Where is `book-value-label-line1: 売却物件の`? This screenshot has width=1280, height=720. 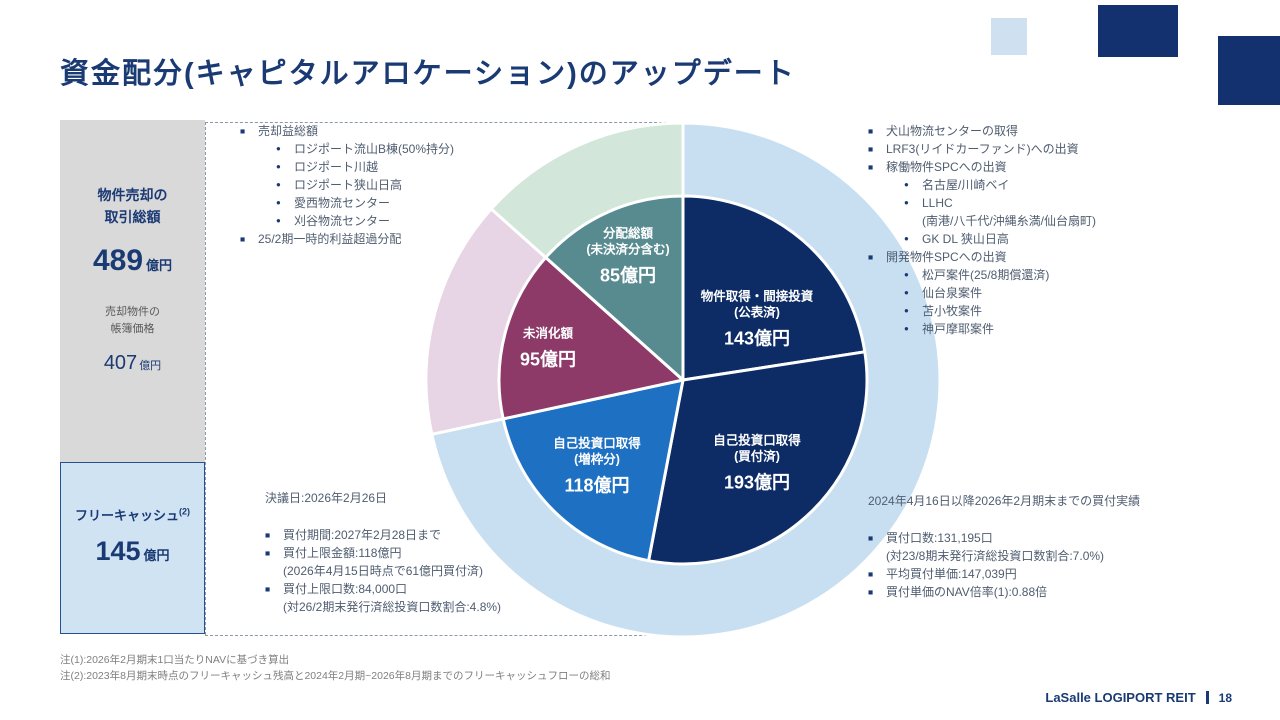
book-value-label-line1: 売却物件の is located at coordinates (132, 312).